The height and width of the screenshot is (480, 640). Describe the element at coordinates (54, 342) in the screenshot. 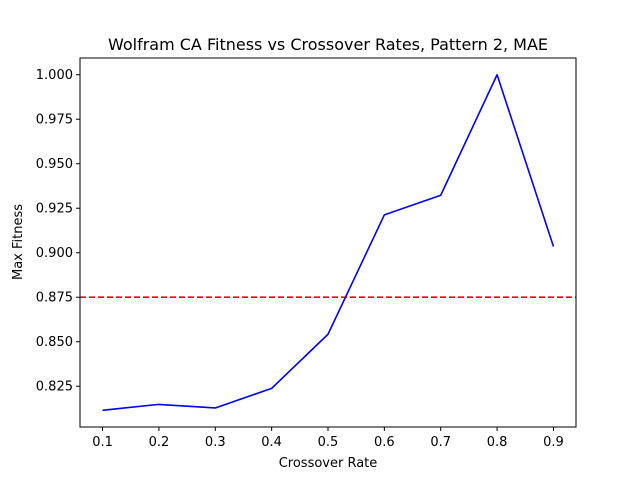

I see `y-tick-label: 0.850` at that location.